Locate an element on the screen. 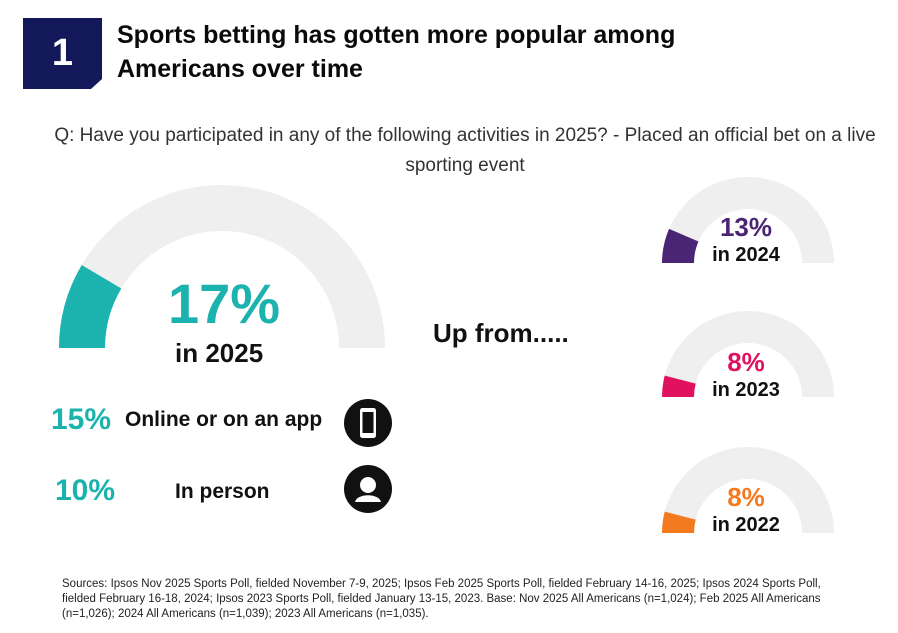 The width and height of the screenshot is (898, 633). main-gauge-year: in 2025 is located at coordinates (219, 353).